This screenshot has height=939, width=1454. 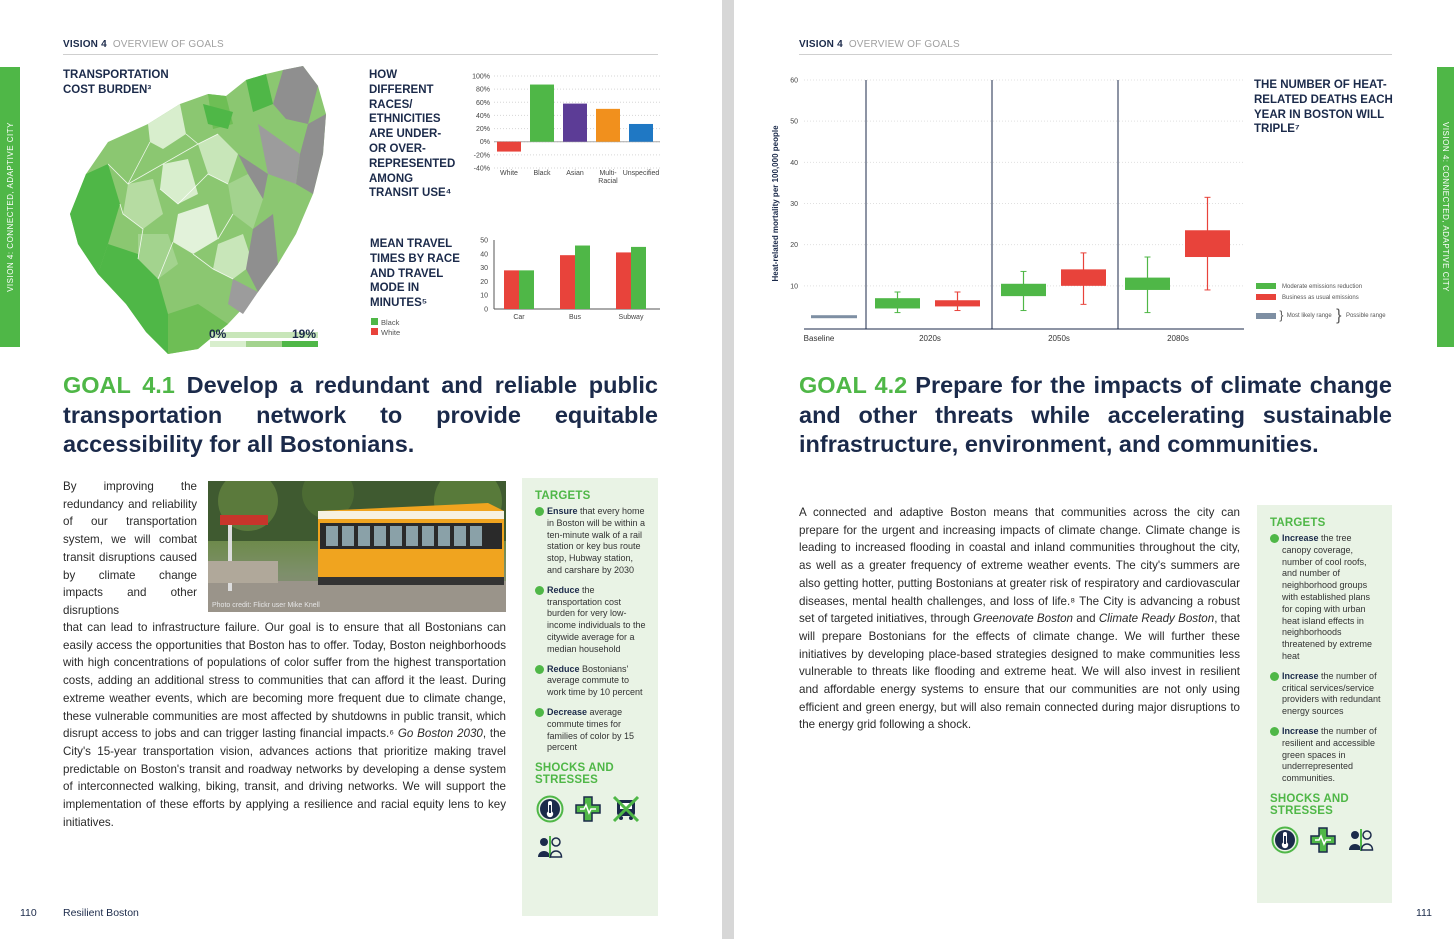 I want to click on y-tick-label: -40%, so click(x=482, y=169).